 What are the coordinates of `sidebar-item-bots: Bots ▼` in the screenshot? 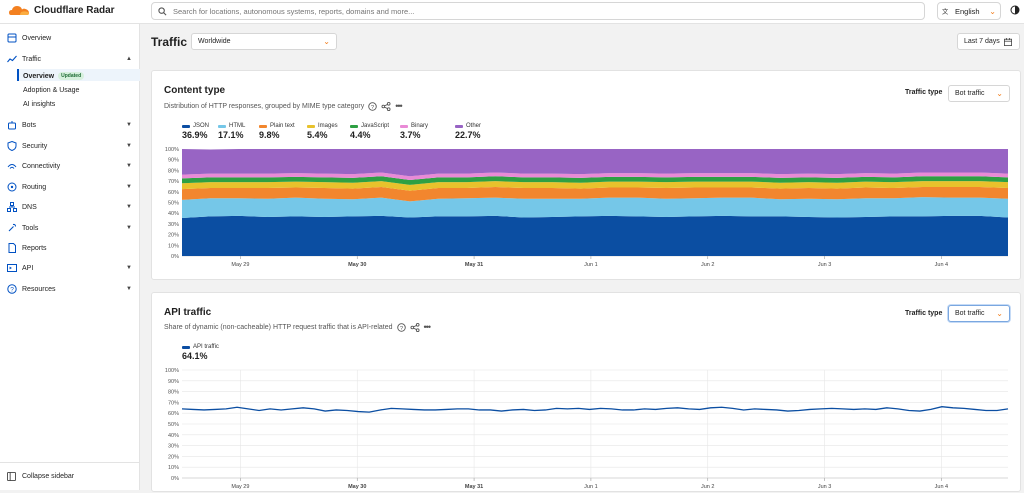 It's located at (70, 125).